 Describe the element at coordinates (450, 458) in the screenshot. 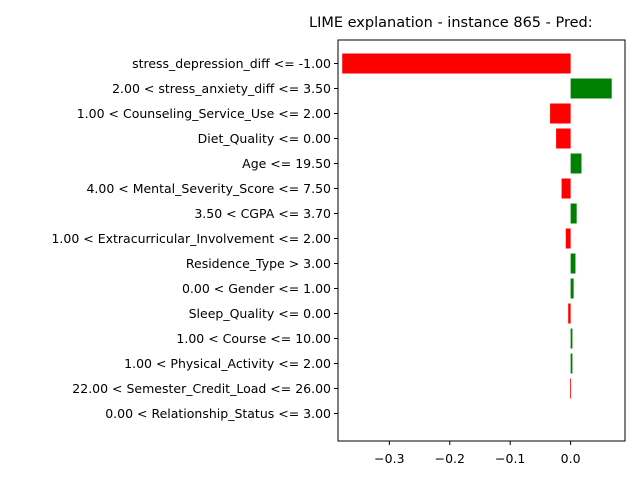

I see `x-tick-label: −0.2` at that location.